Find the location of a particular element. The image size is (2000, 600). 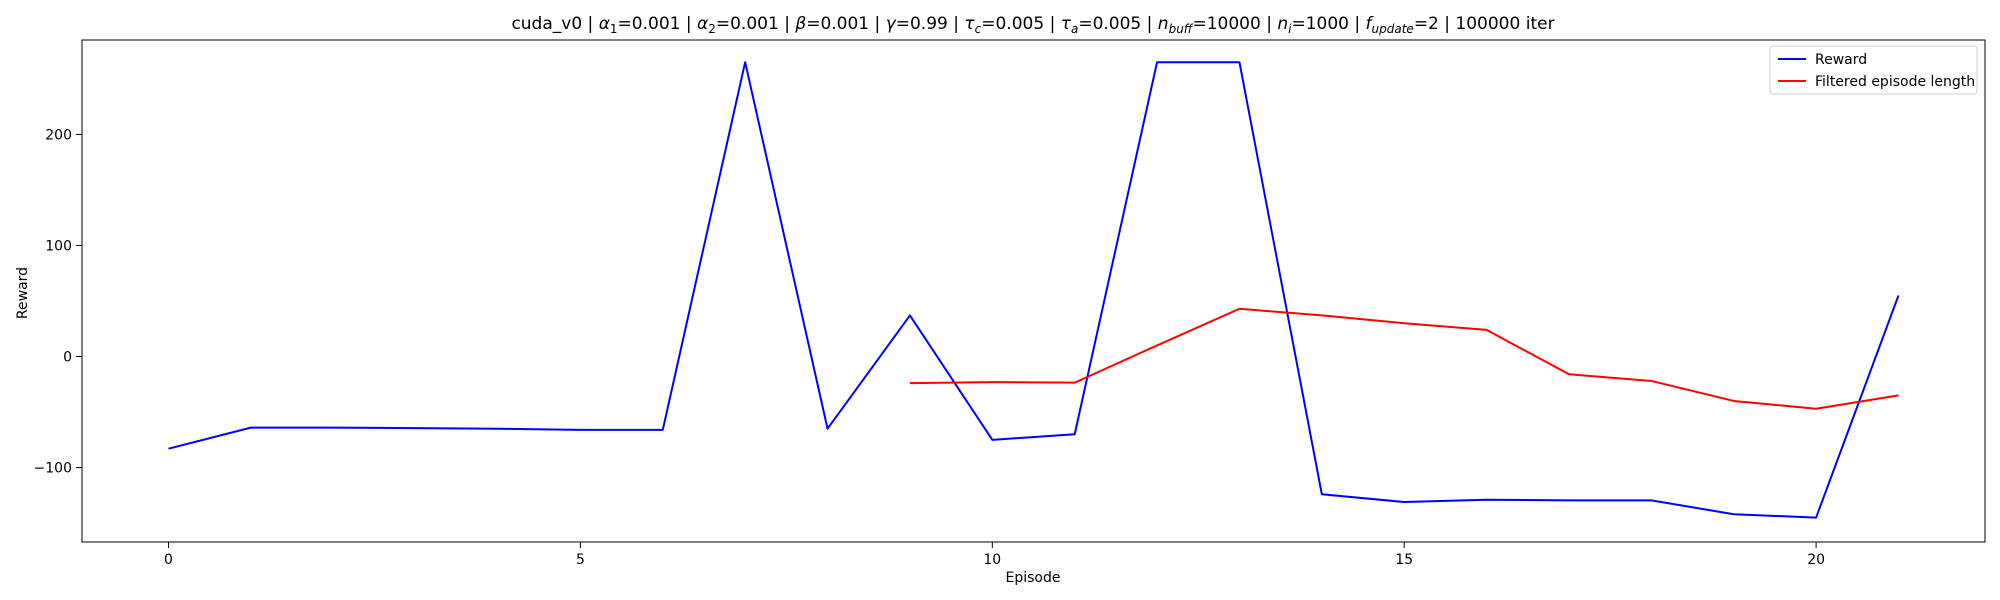

x-axis-label: Episode is located at coordinates (1033, 578).